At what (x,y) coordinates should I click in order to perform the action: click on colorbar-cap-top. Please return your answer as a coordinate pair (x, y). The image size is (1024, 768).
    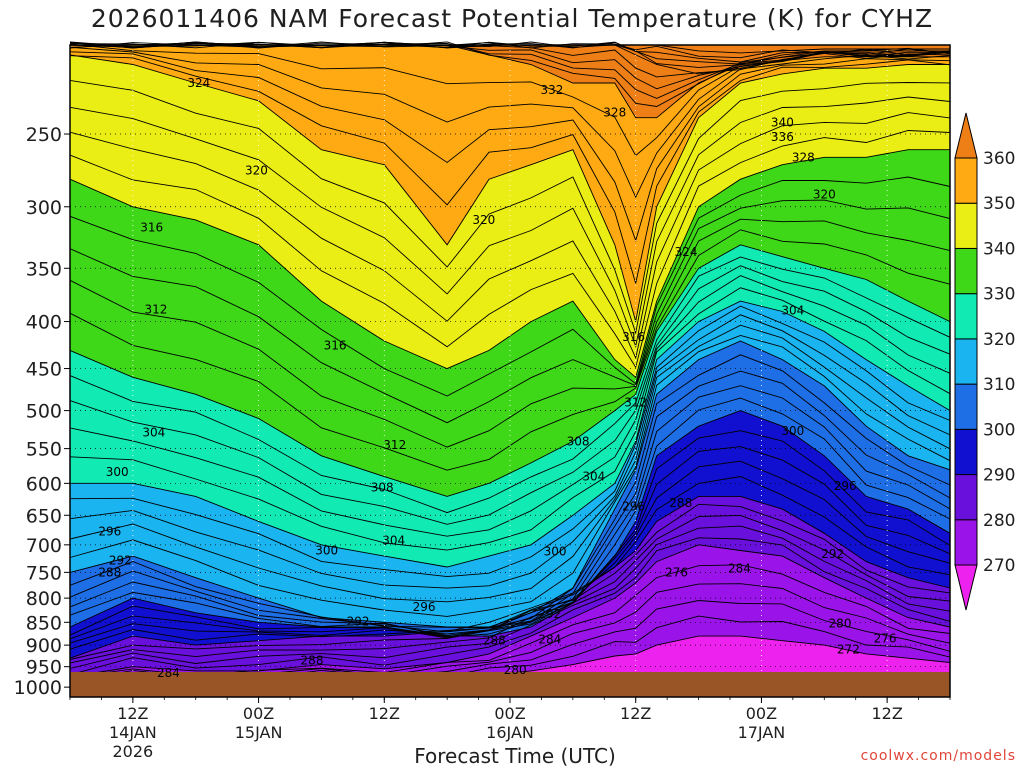
    Looking at the image, I should click on (966, 135).